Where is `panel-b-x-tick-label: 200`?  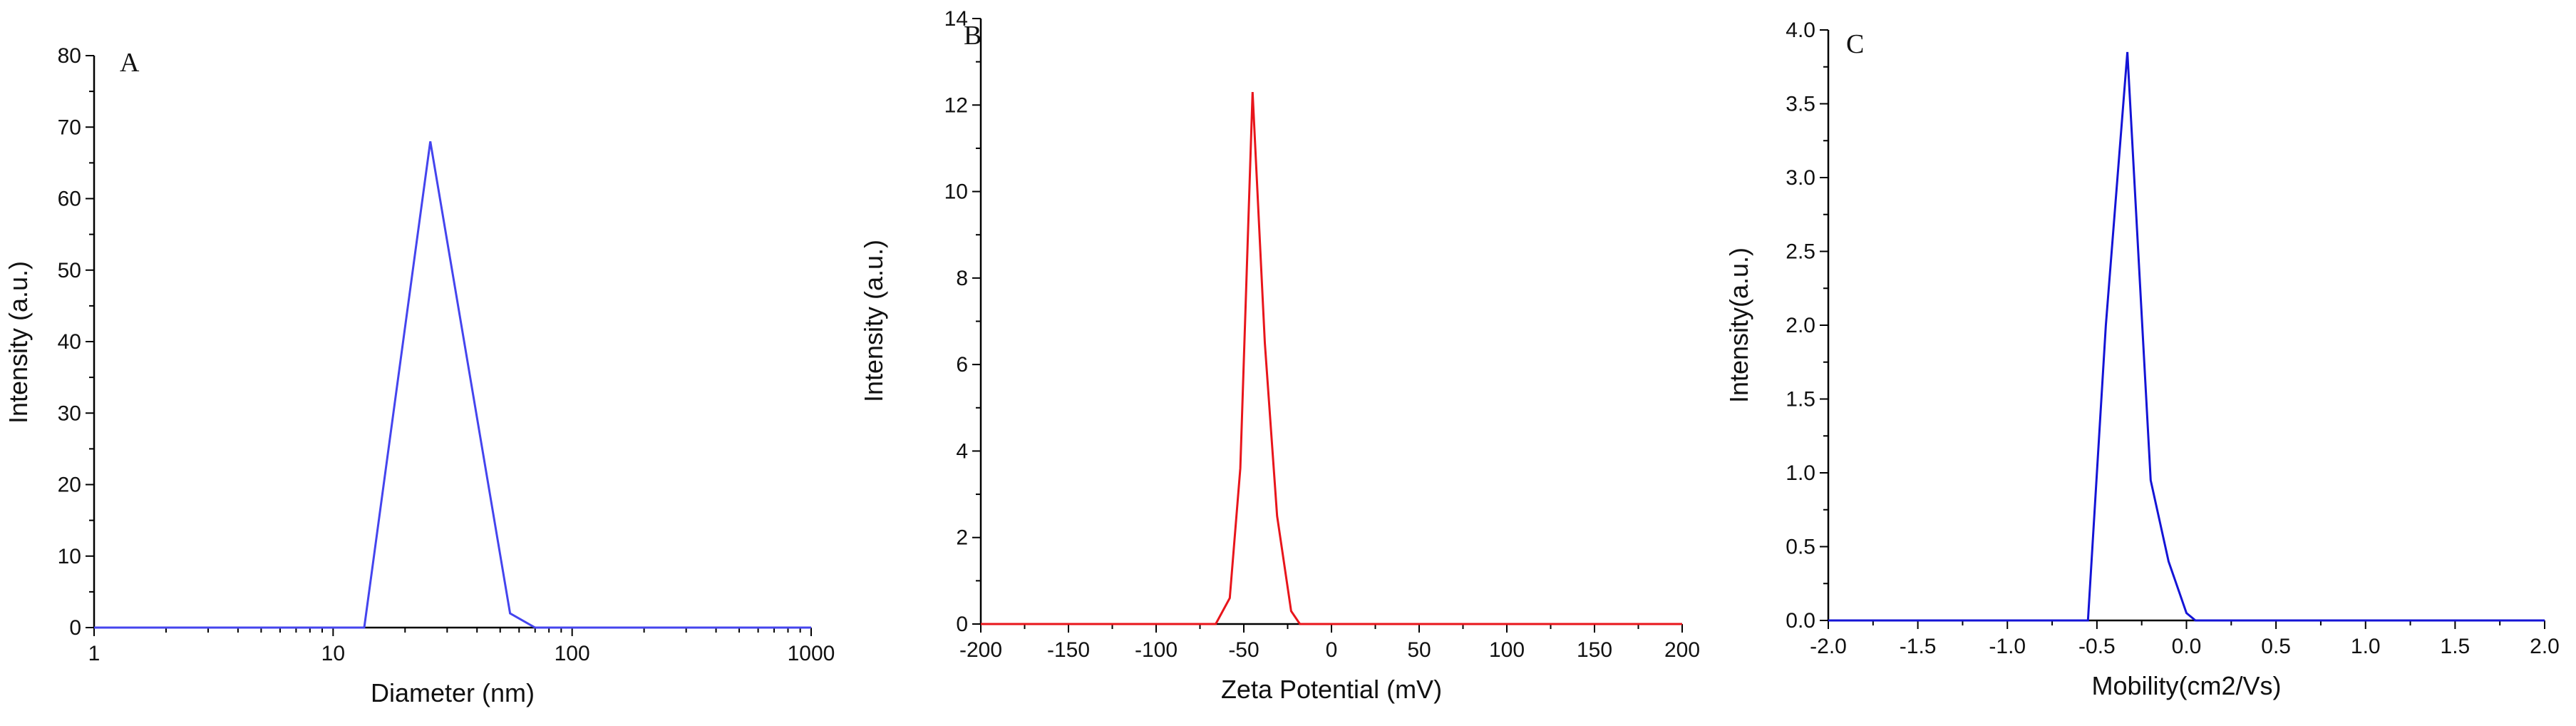
panel-b-x-tick-label: 200 is located at coordinates (1682, 650).